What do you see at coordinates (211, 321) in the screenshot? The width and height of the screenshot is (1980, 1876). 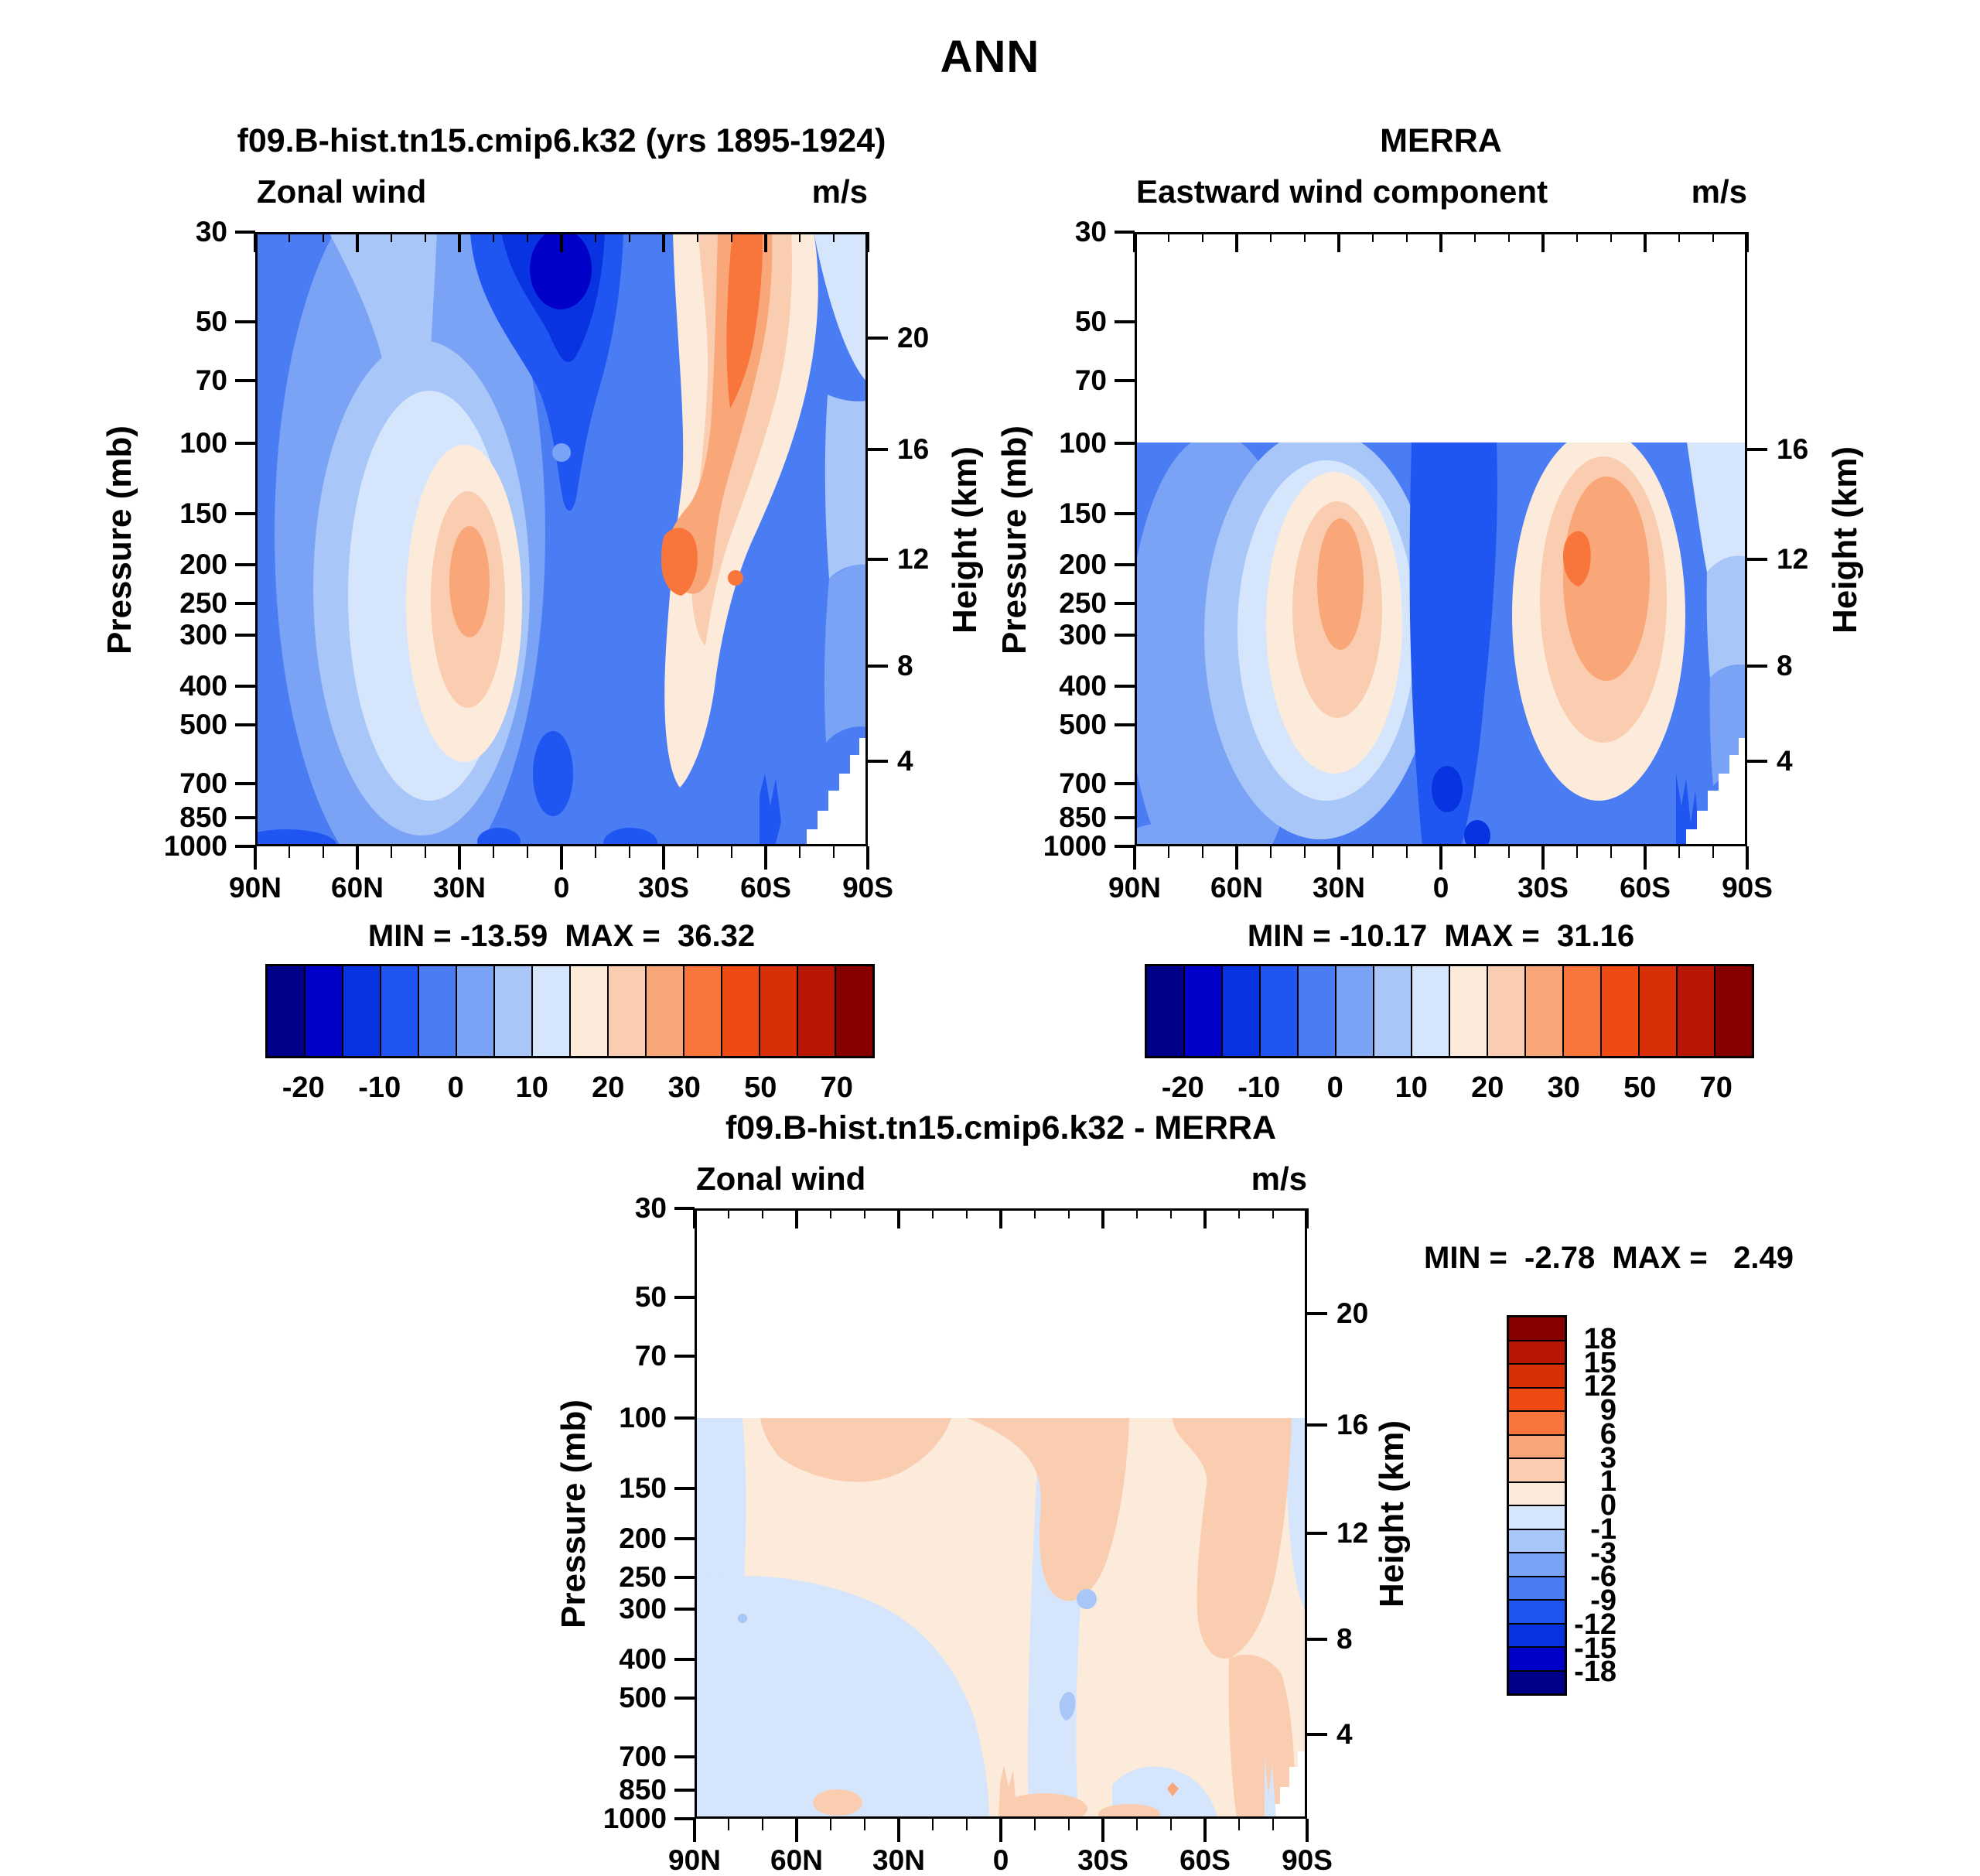 I see `pressure-tick-label: 50` at bounding box center [211, 321].